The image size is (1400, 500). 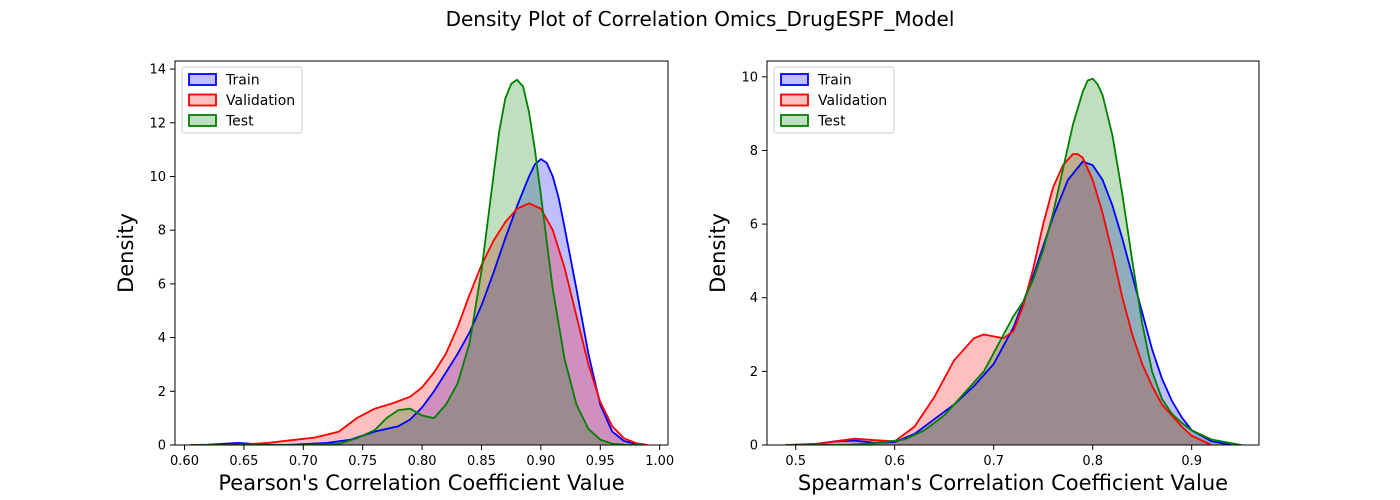 What do you see at coordinates (1013, 483) in the screenshot?
I see `spearman-x-axis-label: Spearman's Correlation Coefficient Value` at bounding box center [1013, 483].